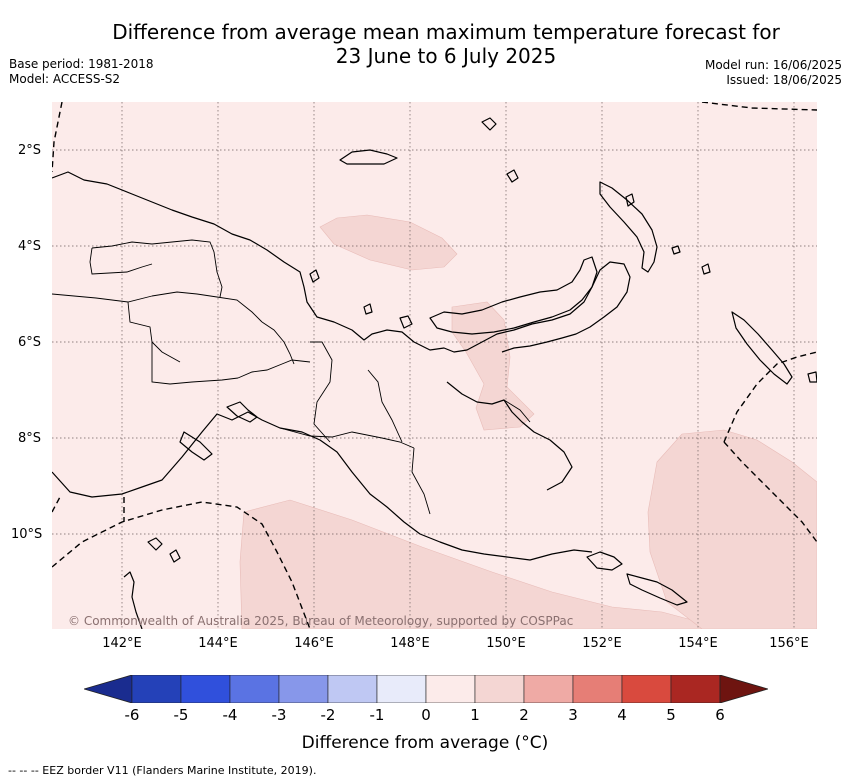 Image resolution: width=850 pixels, height=781 pixels. I want to click on lat-label-4s: 4°S, so click(30, 246).